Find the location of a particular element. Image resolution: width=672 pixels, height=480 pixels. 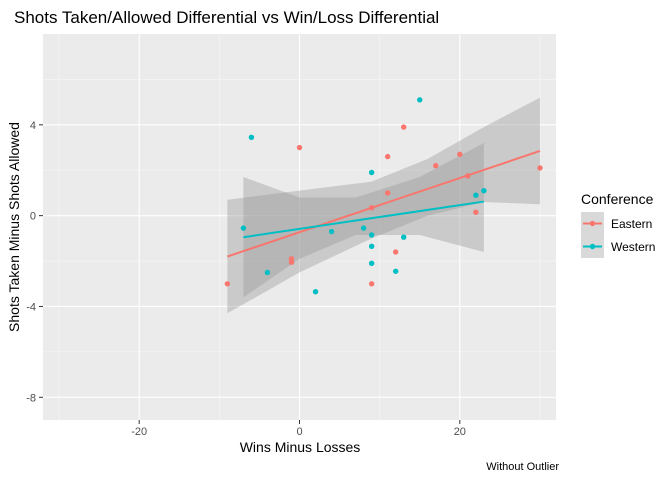

y-tick-label: -4 is located at coordinates (31, 307).